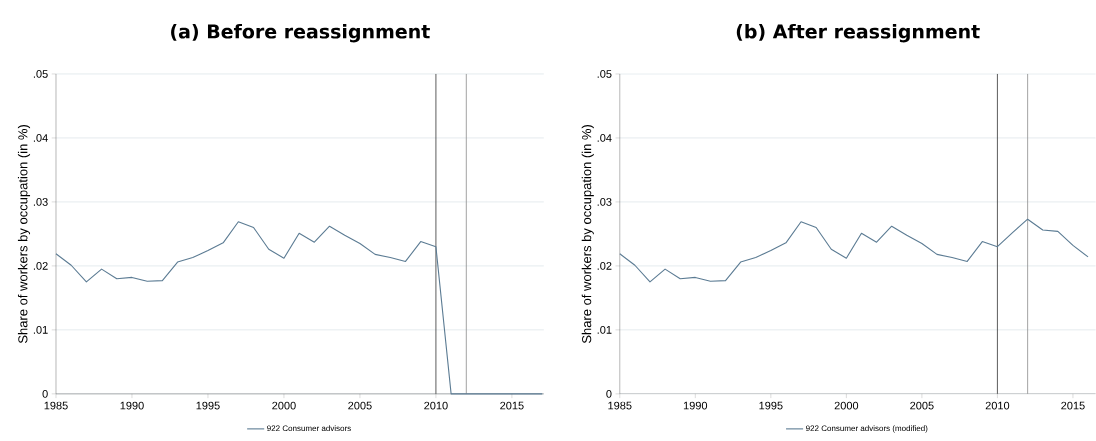 The height and width of the screenshot is (441, 1096). Describe the element at coordinates (858, 33) in the screenshot. I see `chart-title: (b) After reassignment` at that location.